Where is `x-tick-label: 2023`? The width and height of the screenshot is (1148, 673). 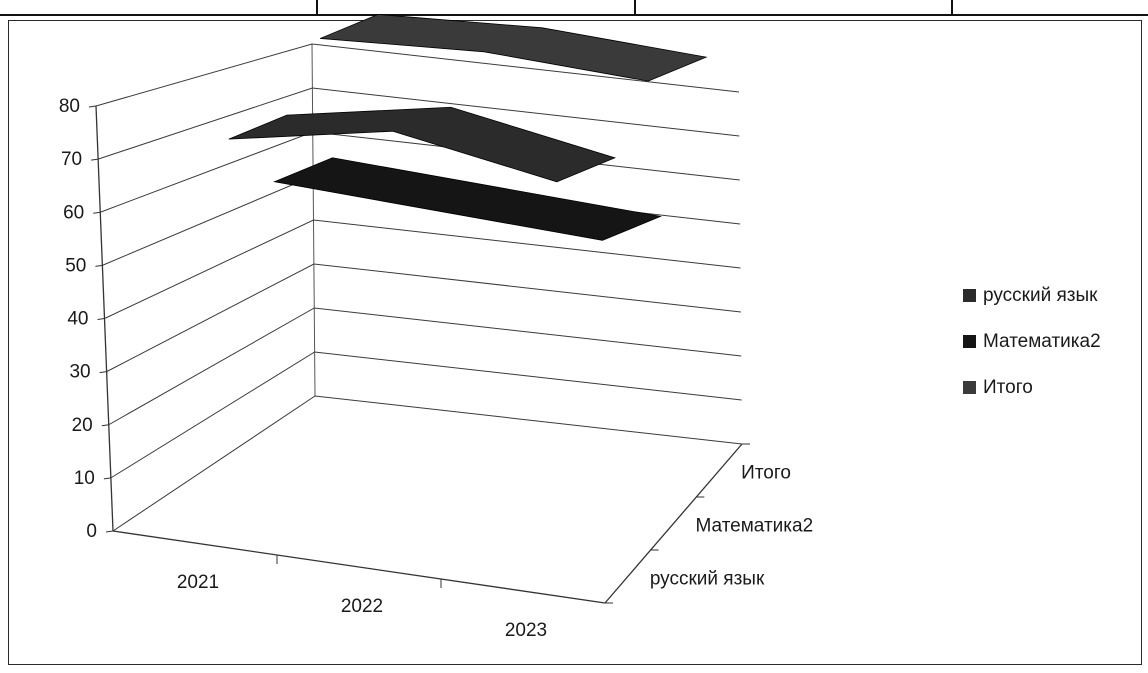
x-tick-label: 2023 is located at coordinates (526, 630).